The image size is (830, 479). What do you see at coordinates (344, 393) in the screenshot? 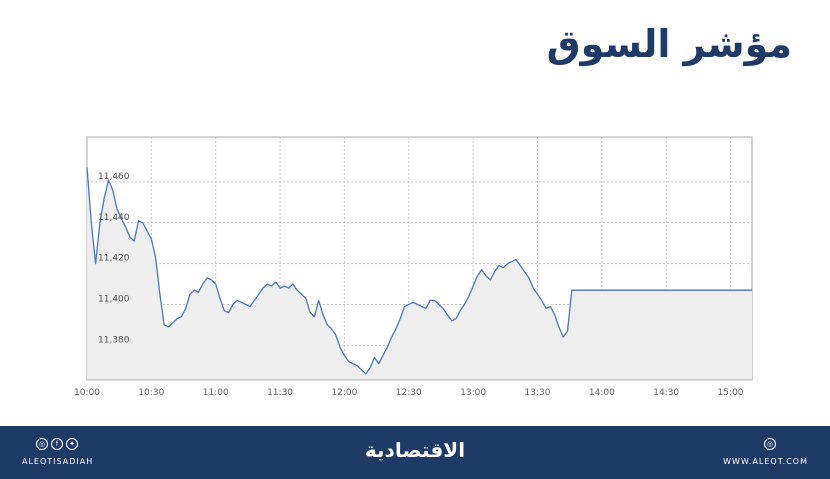
I see `x-tick-label: 12:00` at bounding box center [344, 393].